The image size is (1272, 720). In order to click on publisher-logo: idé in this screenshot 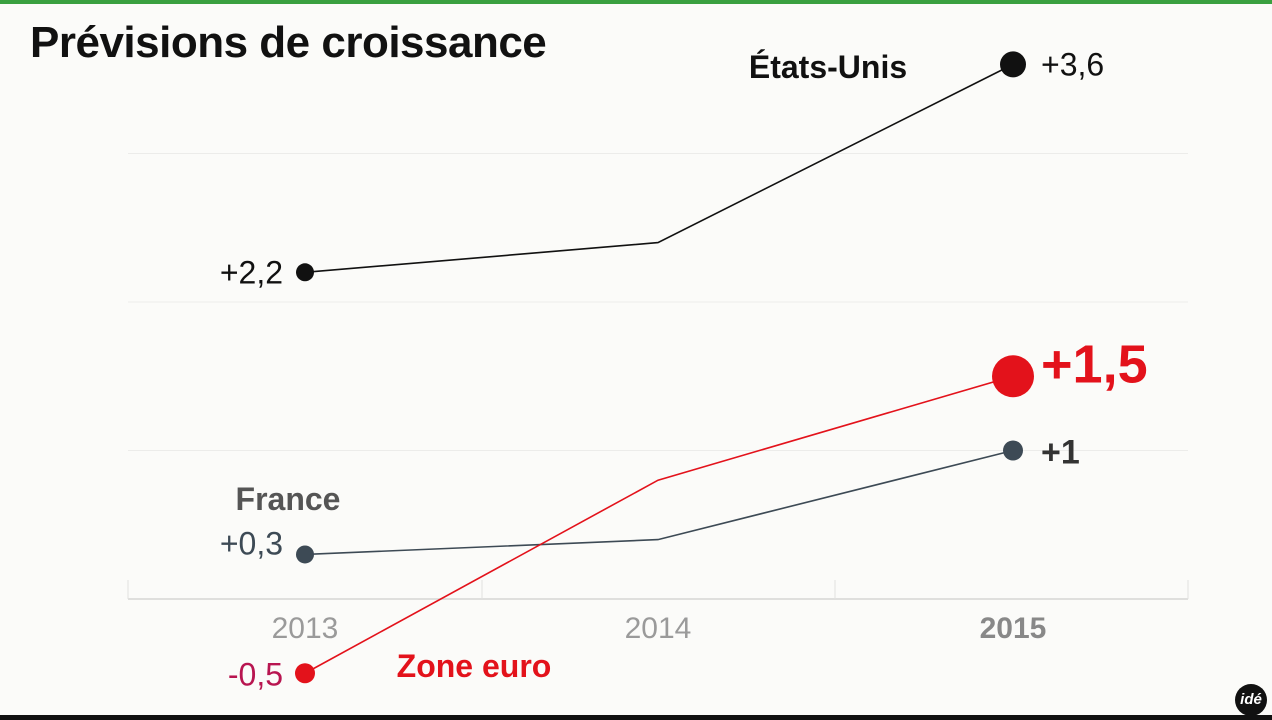, I will do `click(1251, 700)`.